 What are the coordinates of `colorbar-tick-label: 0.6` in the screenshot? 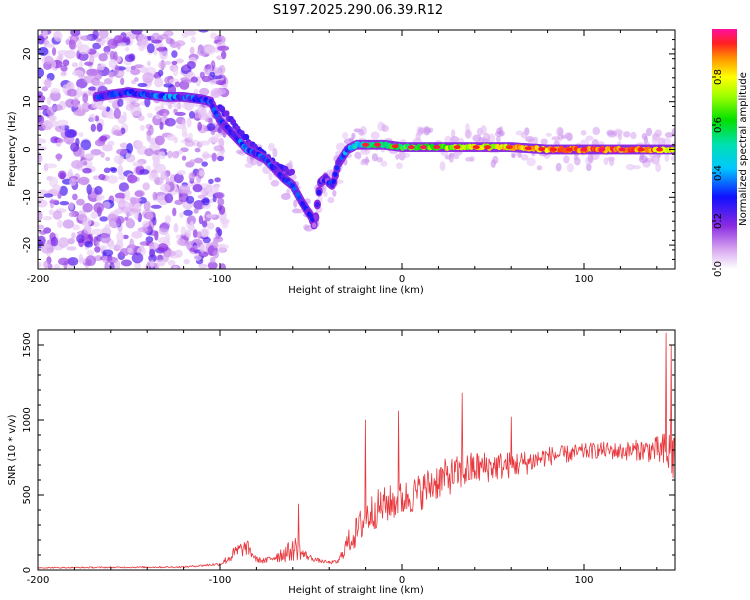 It's located at (718, 125).